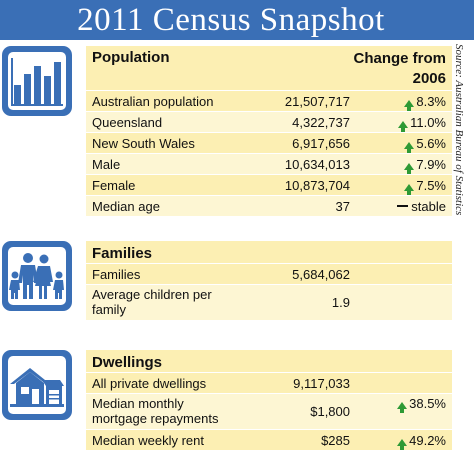  Describe the element at coordinates (122, 253) in the screenshot. I see `families-heading: Families` at that location.